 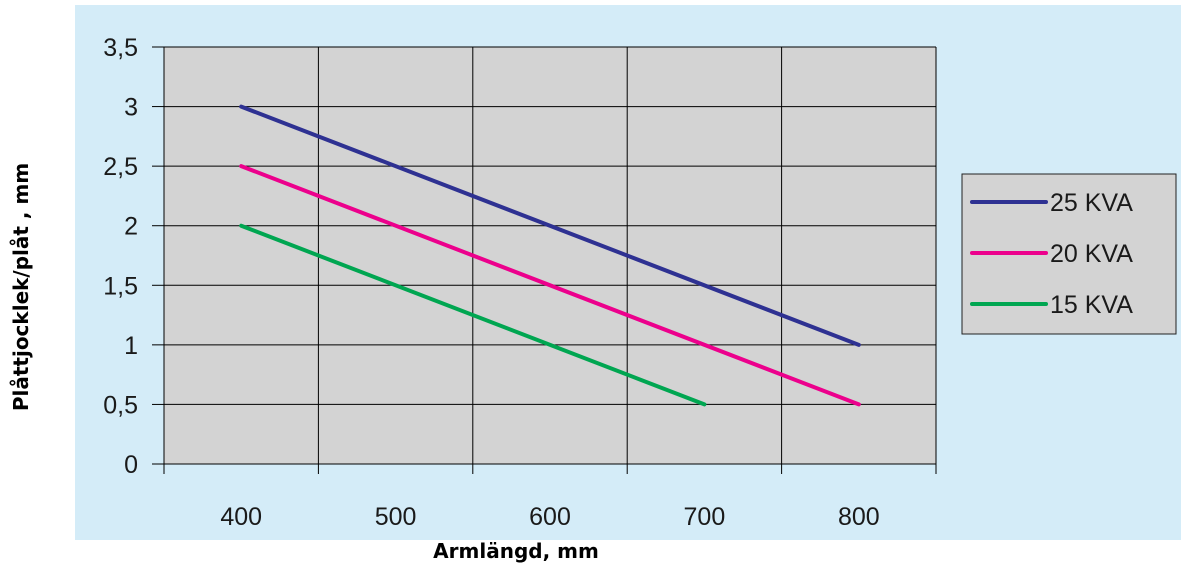 What do you see at coordinates (1091, 254) in the screenshot?
I see `legend-label: 20 KVA` at bounding box center [1091, 254].